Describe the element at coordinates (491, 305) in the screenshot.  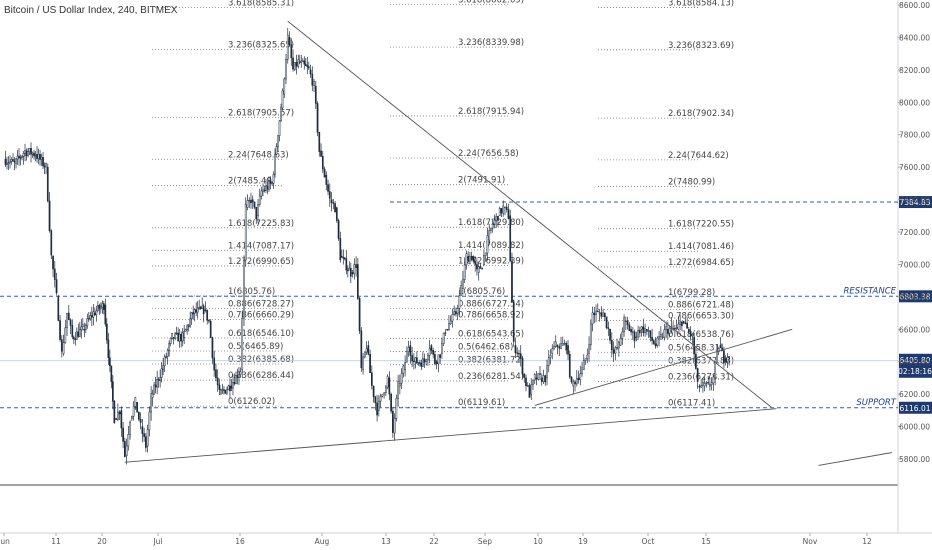
I see `fib-level-label: 0.886(6727.54)` at that location.